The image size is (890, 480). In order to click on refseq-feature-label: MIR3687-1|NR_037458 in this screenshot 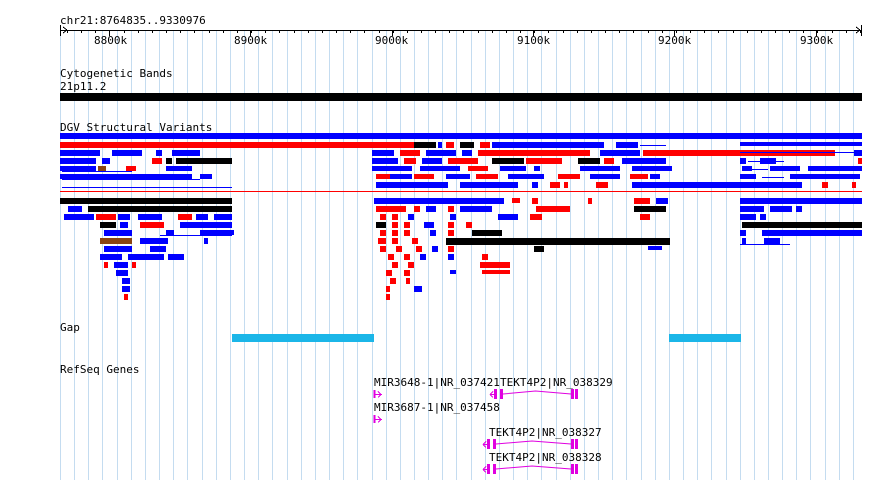, I will do `click(437, 407)`.